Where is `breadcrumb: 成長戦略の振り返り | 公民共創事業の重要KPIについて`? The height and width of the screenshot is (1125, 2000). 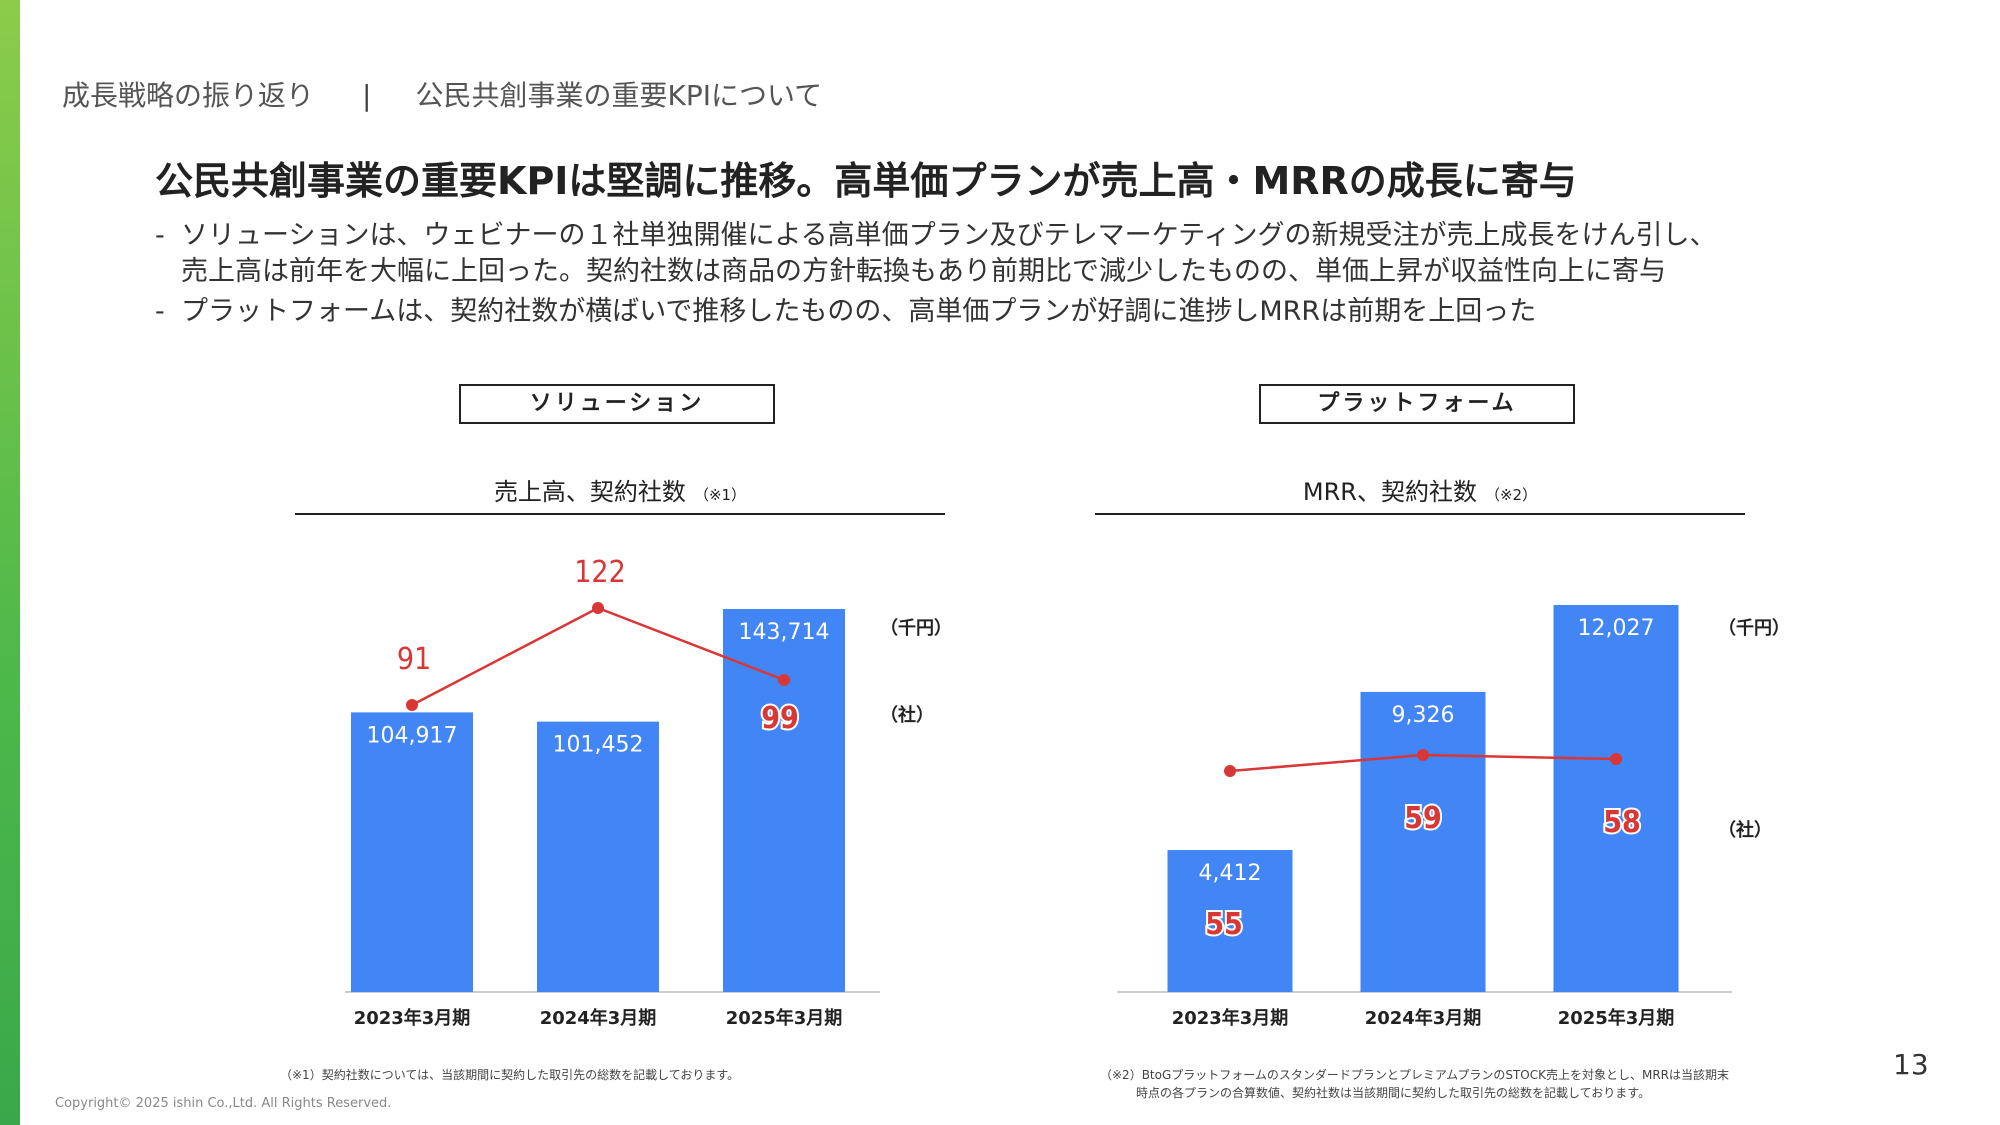 breadcrumb: 成長戦略の振り返り | 公民共創事業の重要KPIについて is located at coordinates (442, 94).